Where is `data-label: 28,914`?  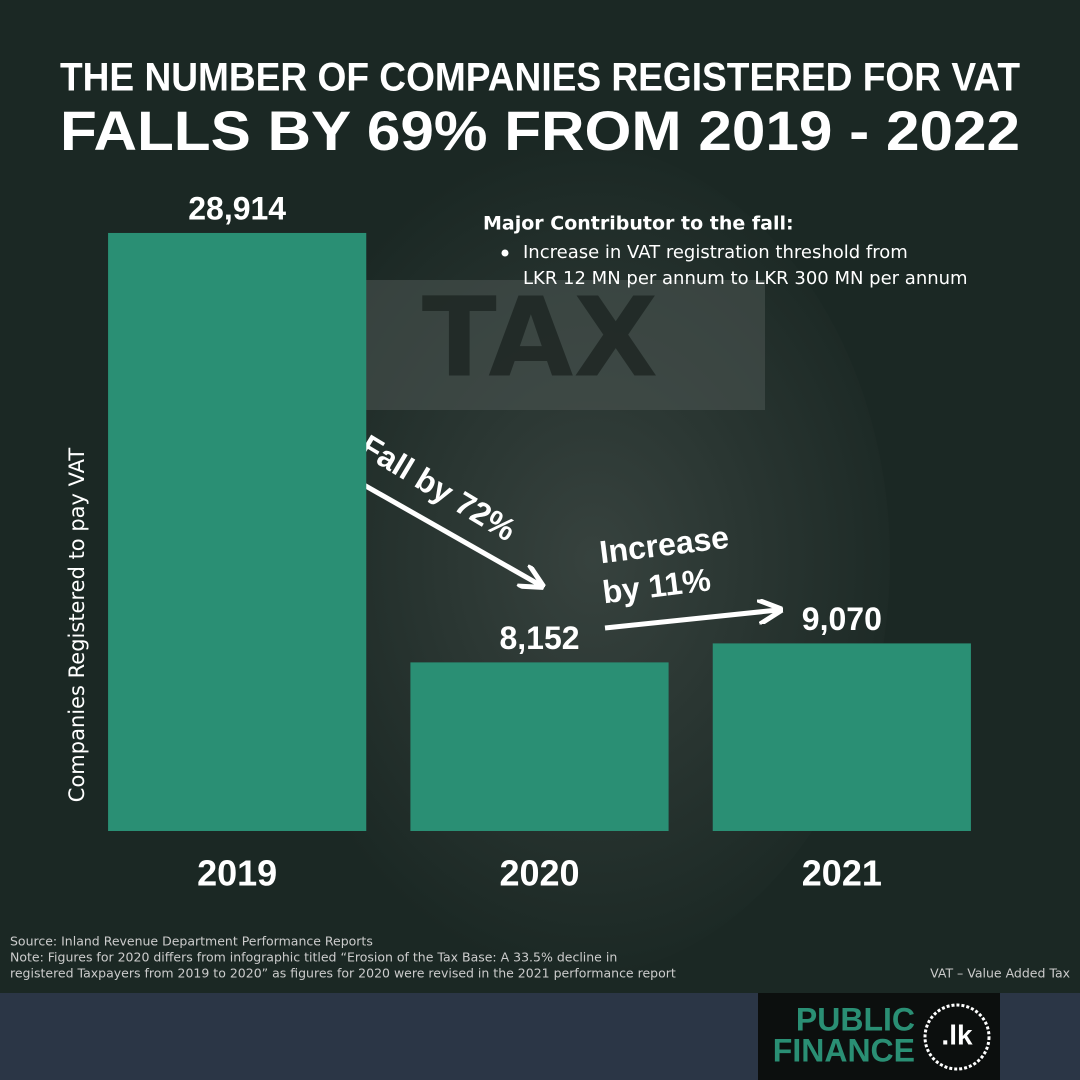
data-label: 28,914 is located at coordinates (237, 208).